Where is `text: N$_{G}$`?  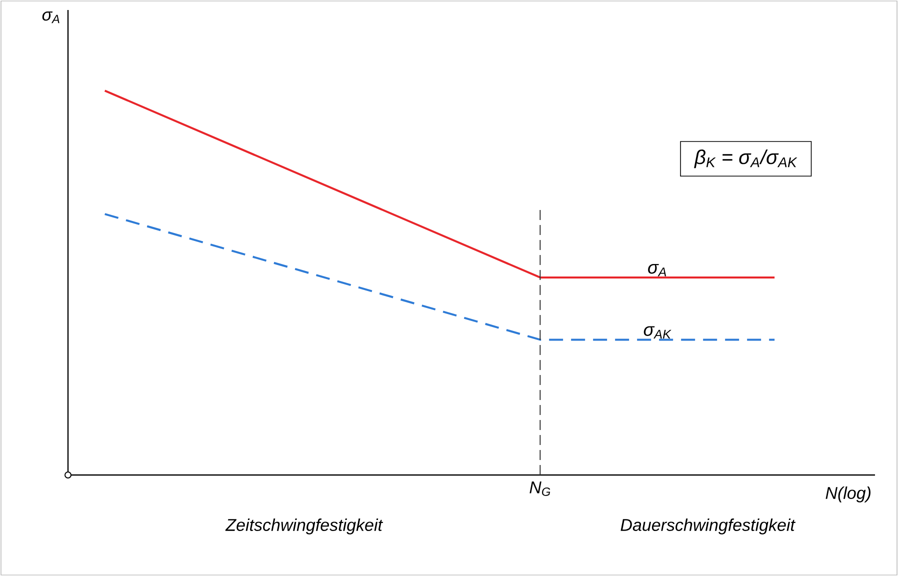
text: N$_{G}$ is located at coordinates (540, 489).